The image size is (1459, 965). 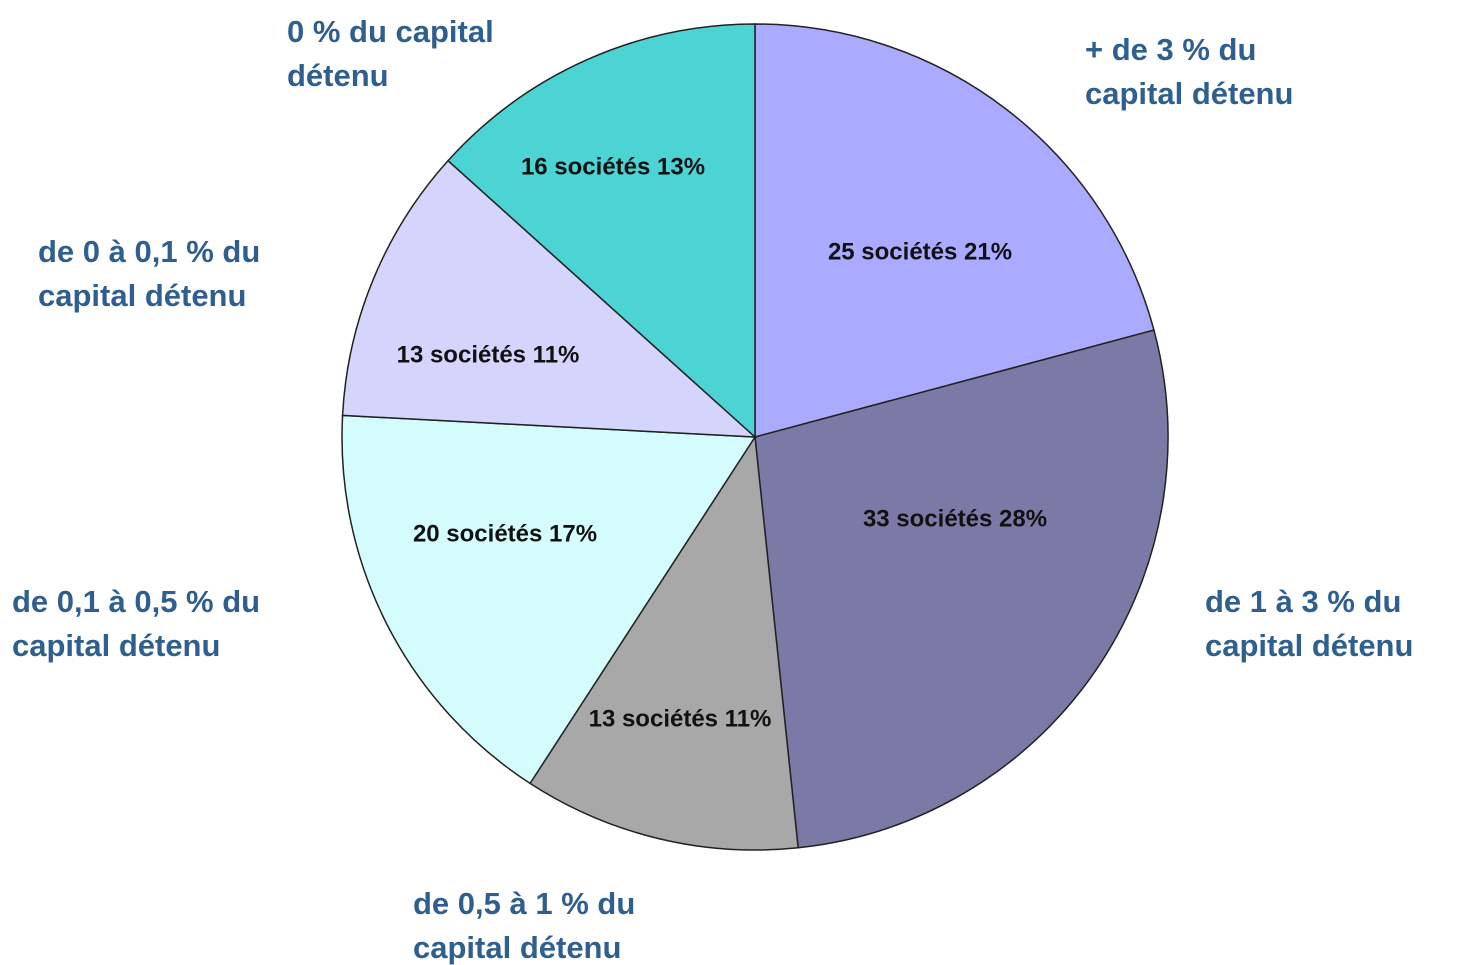 I want to click on data-label: 25 sociétés 21%, so click(x=920, y=251).